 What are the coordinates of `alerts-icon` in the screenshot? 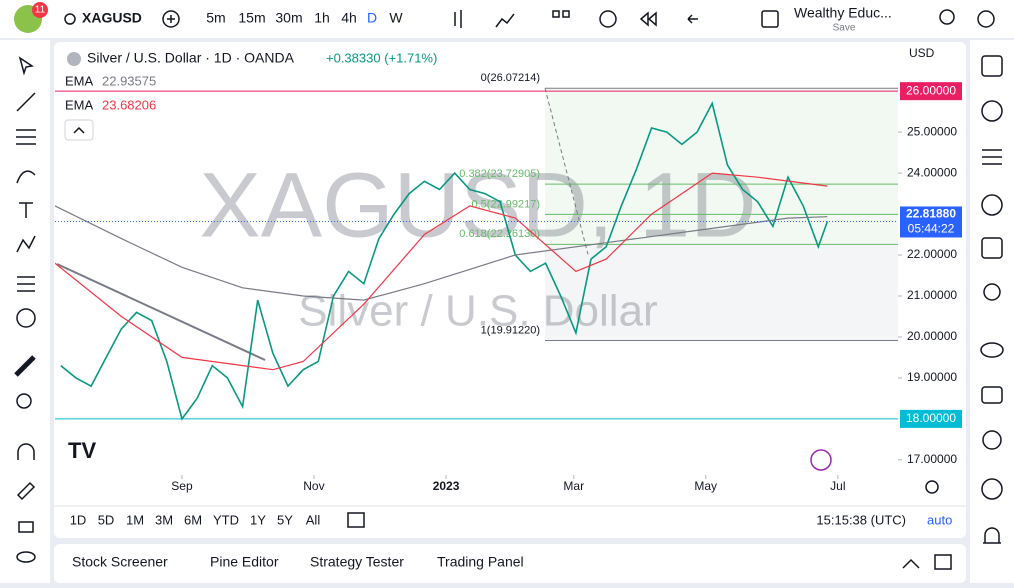 It's located at (992, 111).